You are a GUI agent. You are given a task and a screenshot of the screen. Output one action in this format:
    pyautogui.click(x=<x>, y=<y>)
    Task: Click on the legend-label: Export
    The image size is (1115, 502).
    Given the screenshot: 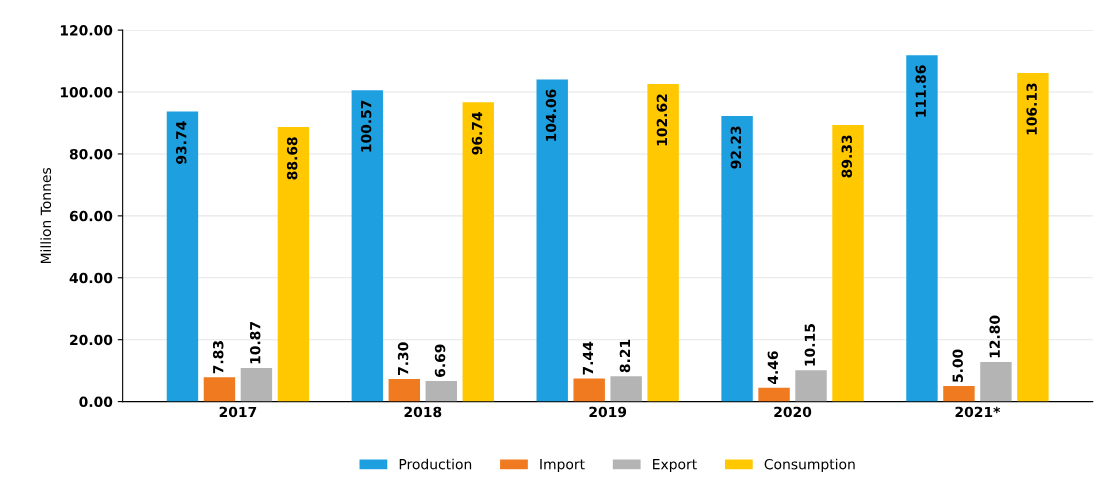 What is the action you would take?
    pyautogui.click(x=675, y=466)
    